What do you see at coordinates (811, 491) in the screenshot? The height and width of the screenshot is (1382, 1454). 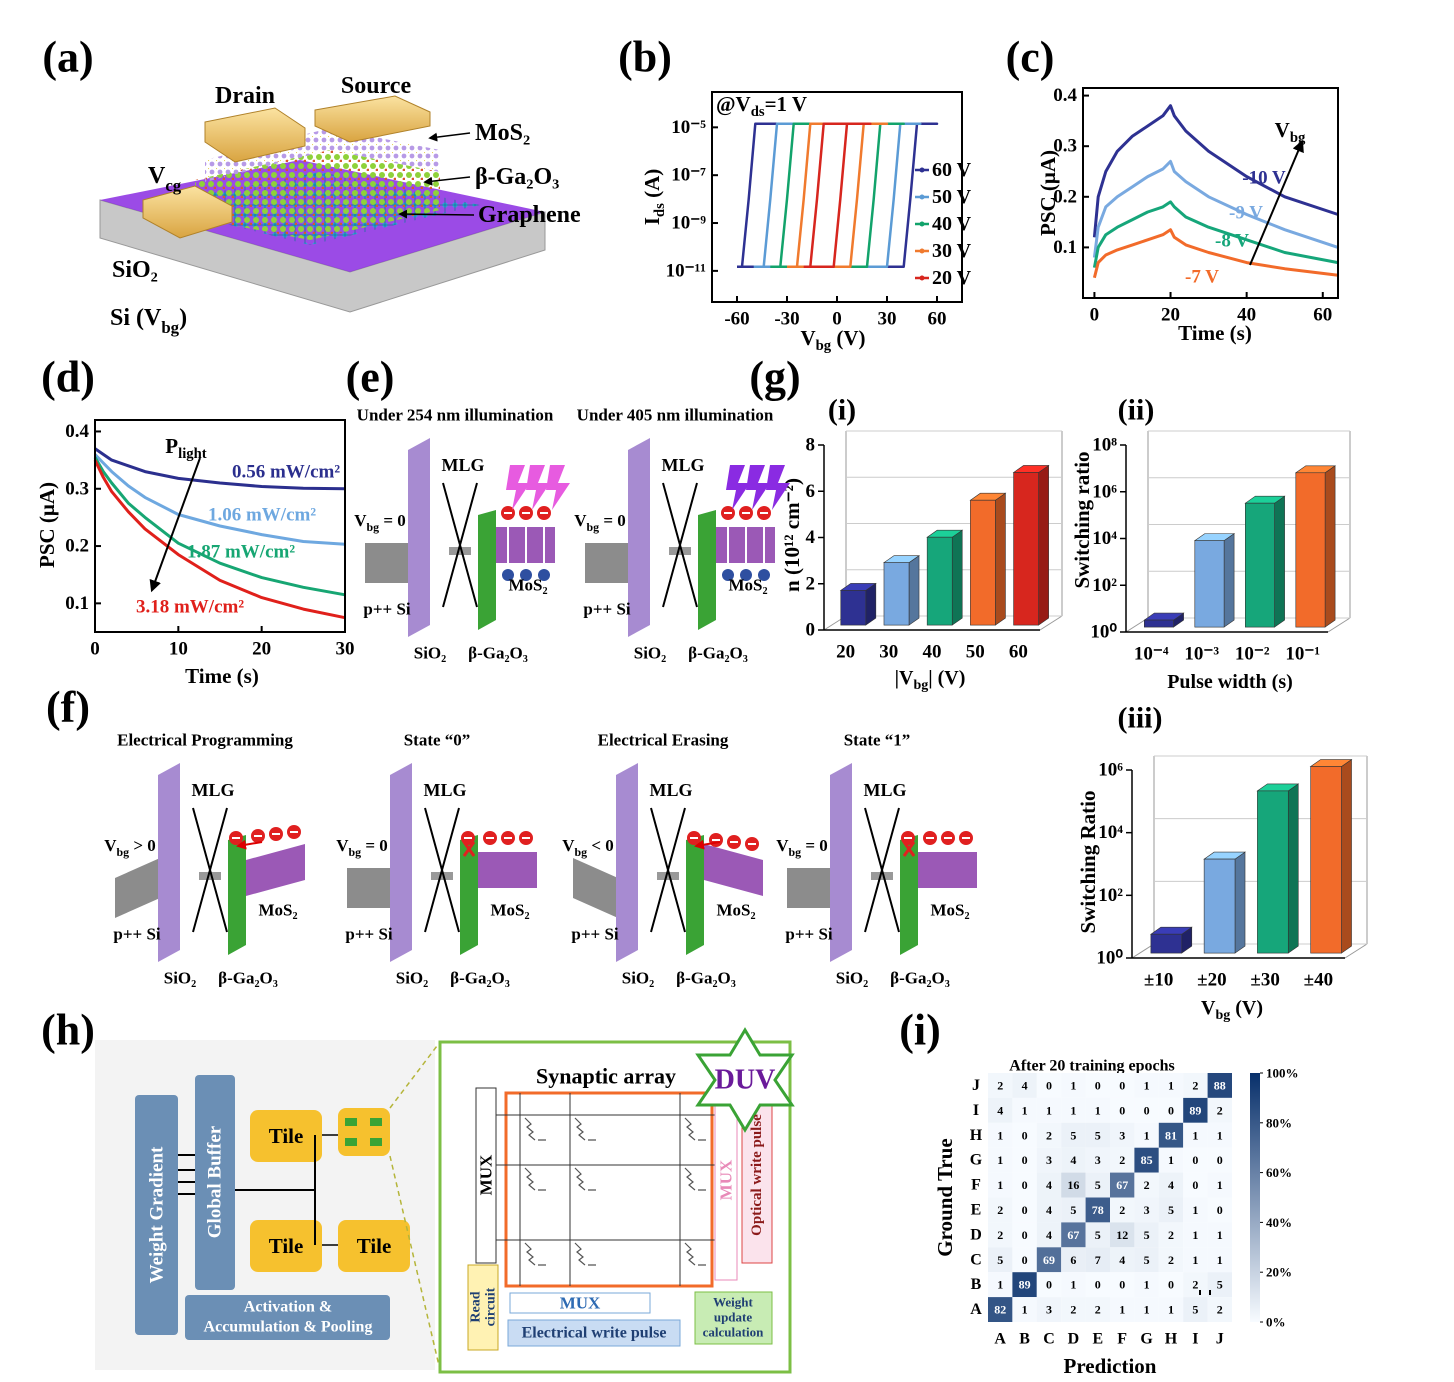 I see `y-tick-label: 6` at bounding box center [811, 491].